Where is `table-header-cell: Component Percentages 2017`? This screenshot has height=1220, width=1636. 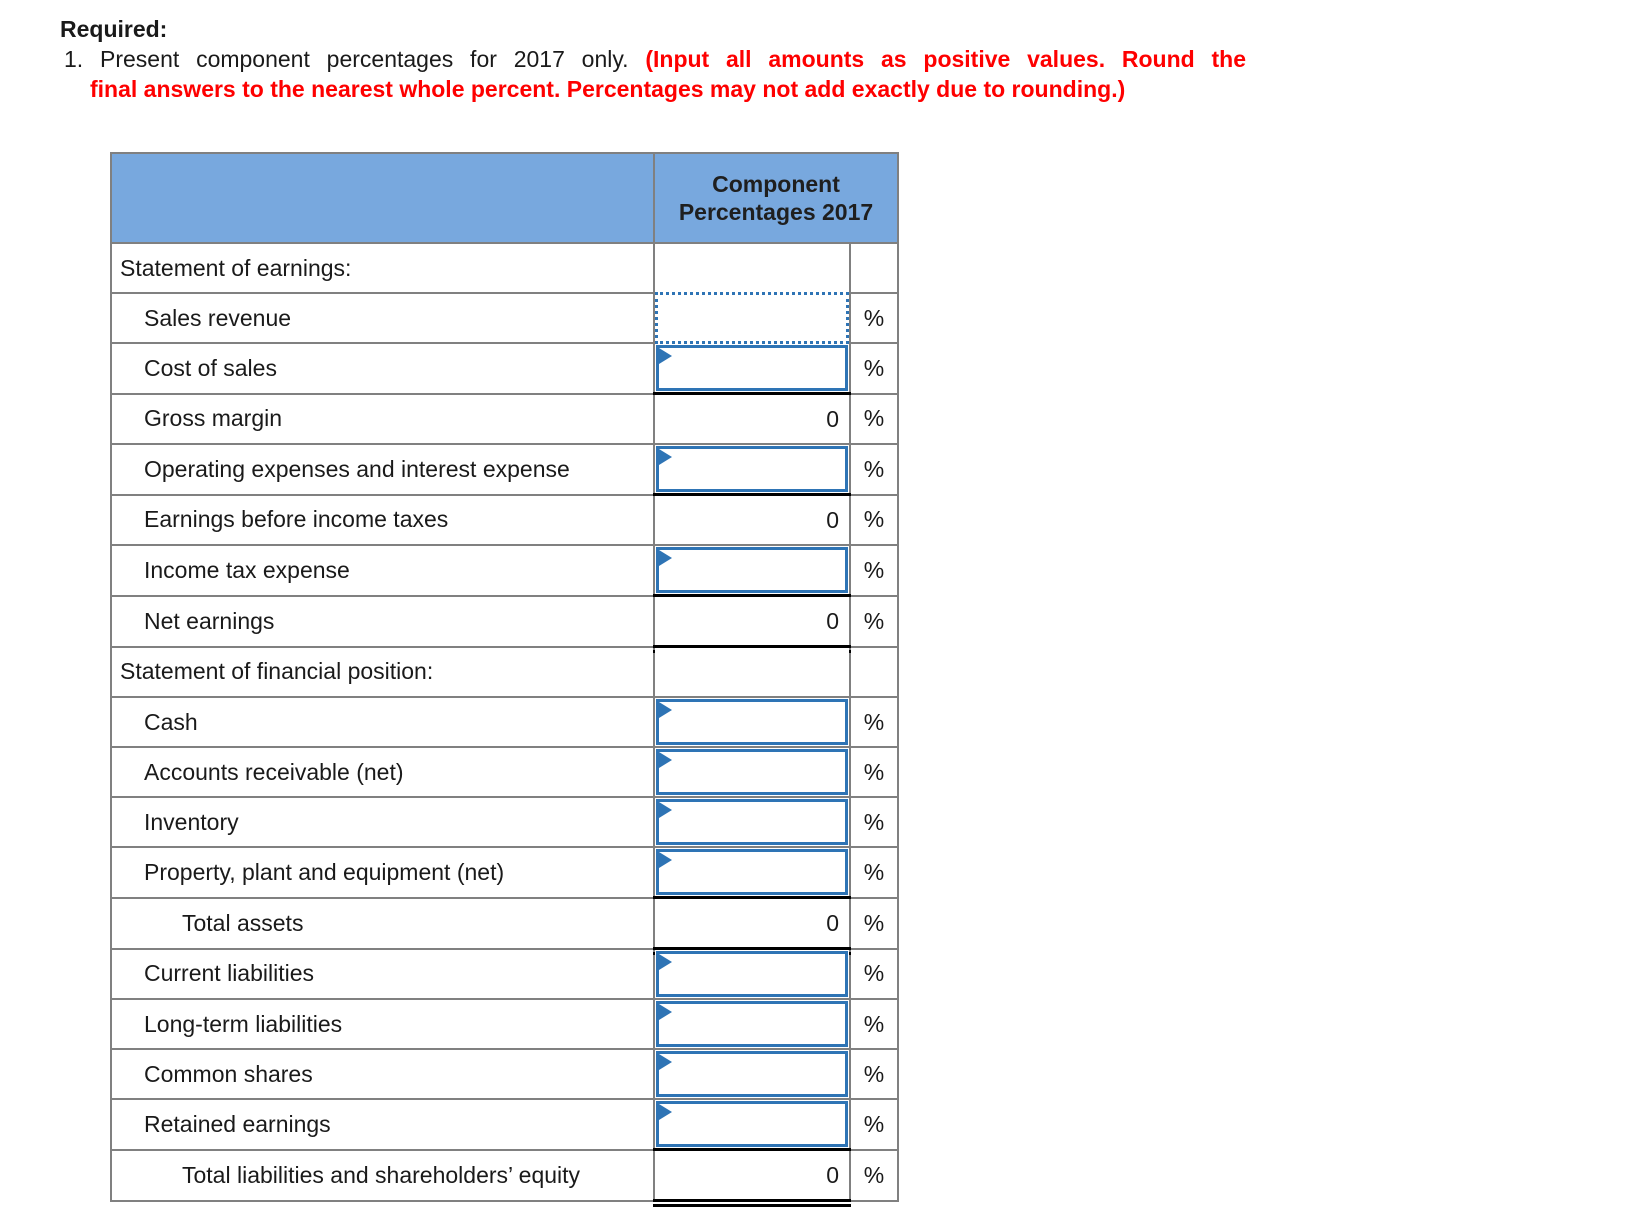
table-header-cell: Component Percentages 2017 is located at coordinates (776, 198).